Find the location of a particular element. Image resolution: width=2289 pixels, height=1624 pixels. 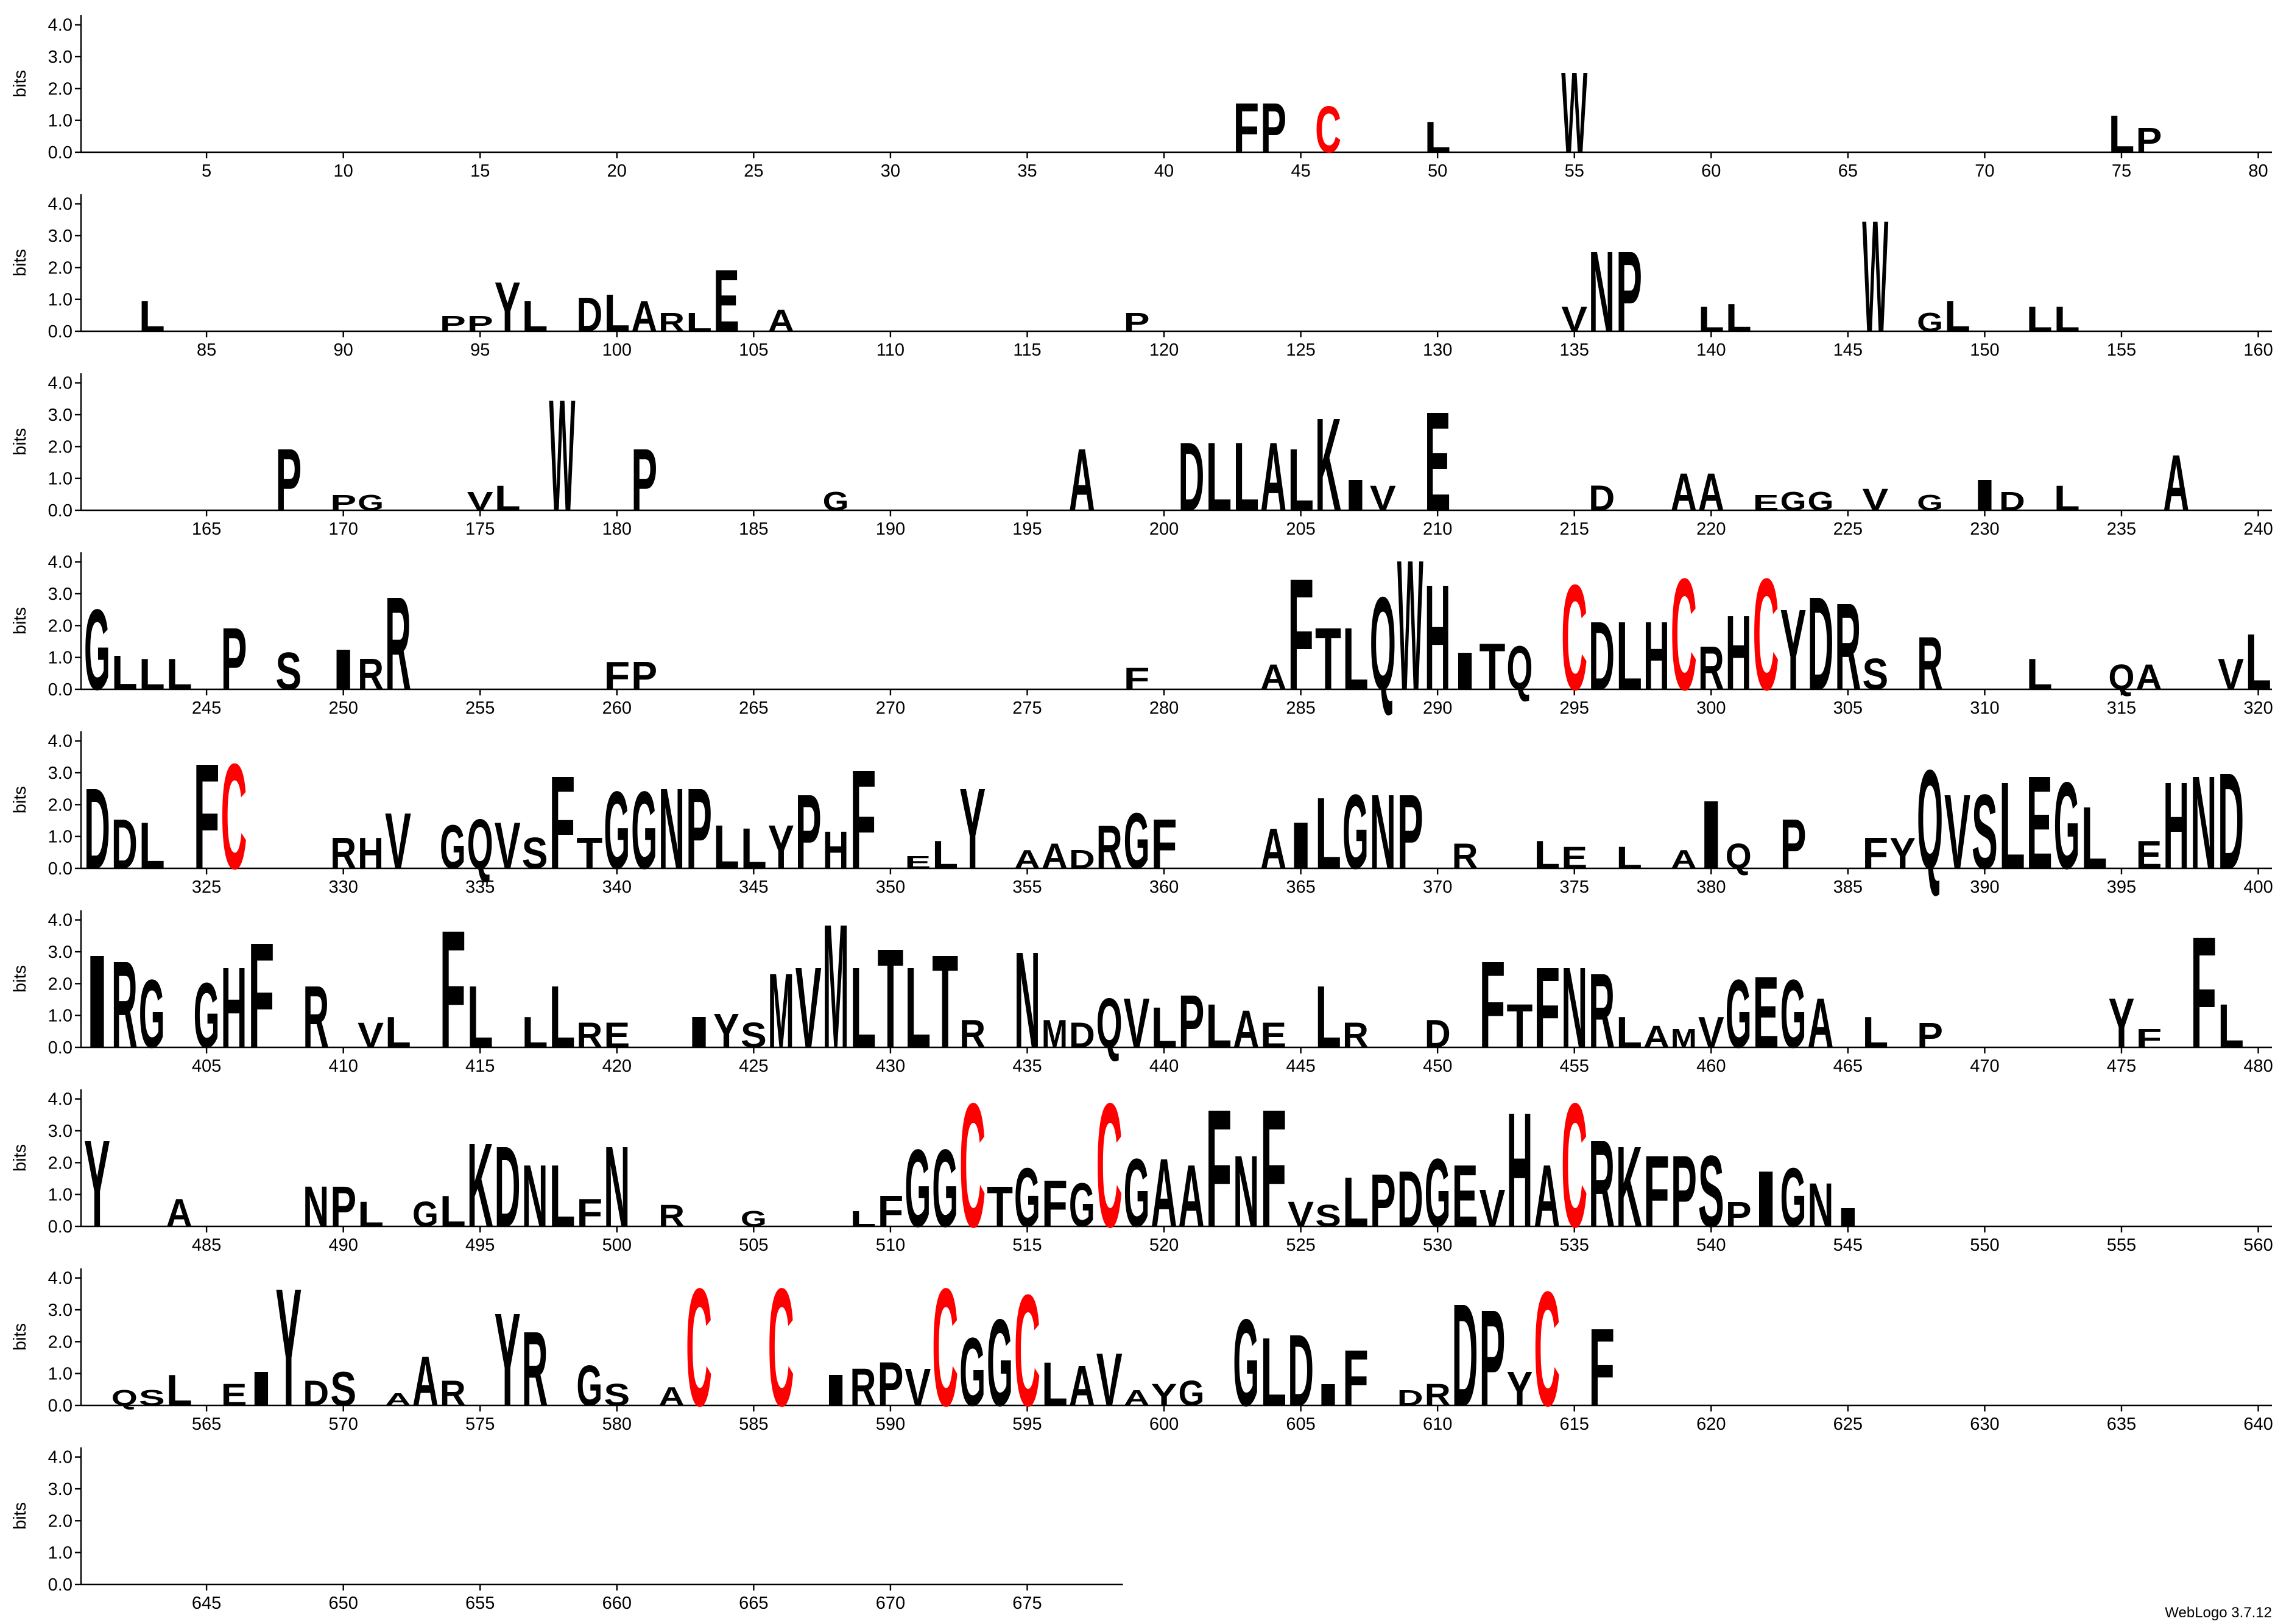

x-tick-label: 510 is located at coordinates (891, 1245).